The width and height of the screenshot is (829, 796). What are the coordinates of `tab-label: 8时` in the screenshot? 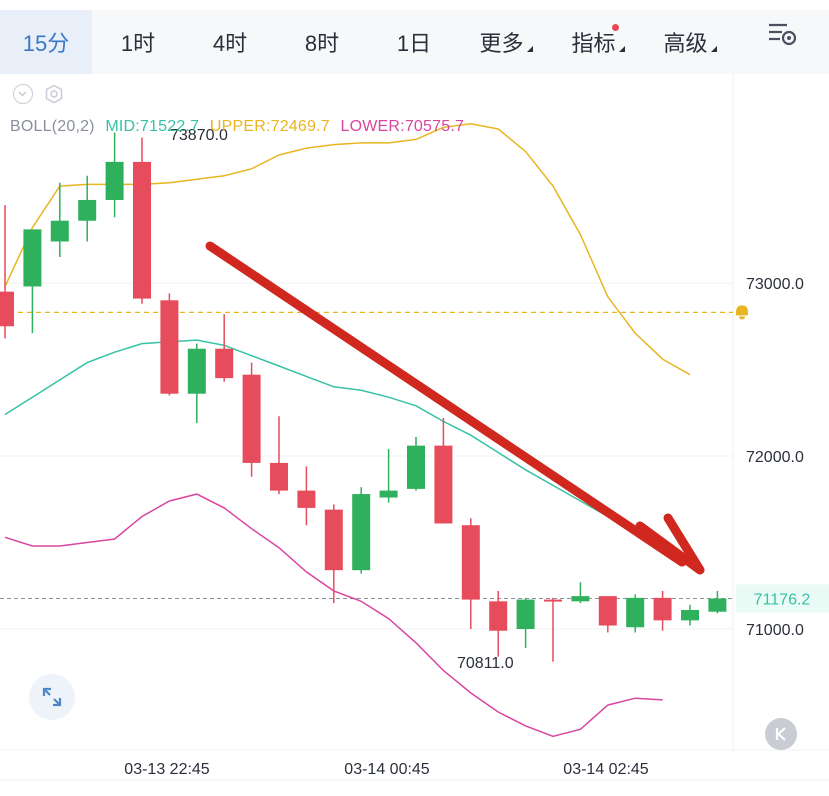 It's located at (322, 43).